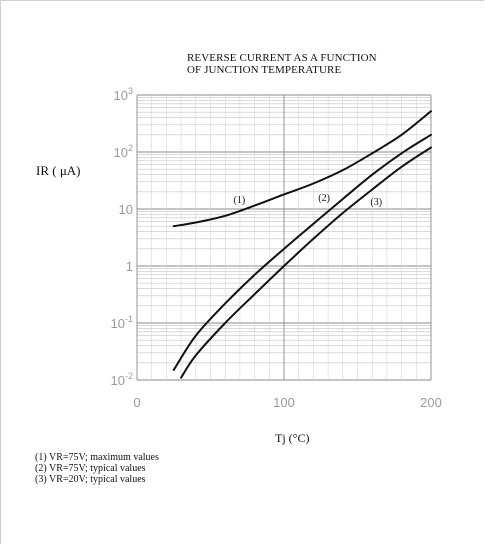  Describe the element at coordinates (58, 170) in the screenshot. I see `y-axis-label: IR ( μA)` at that location.